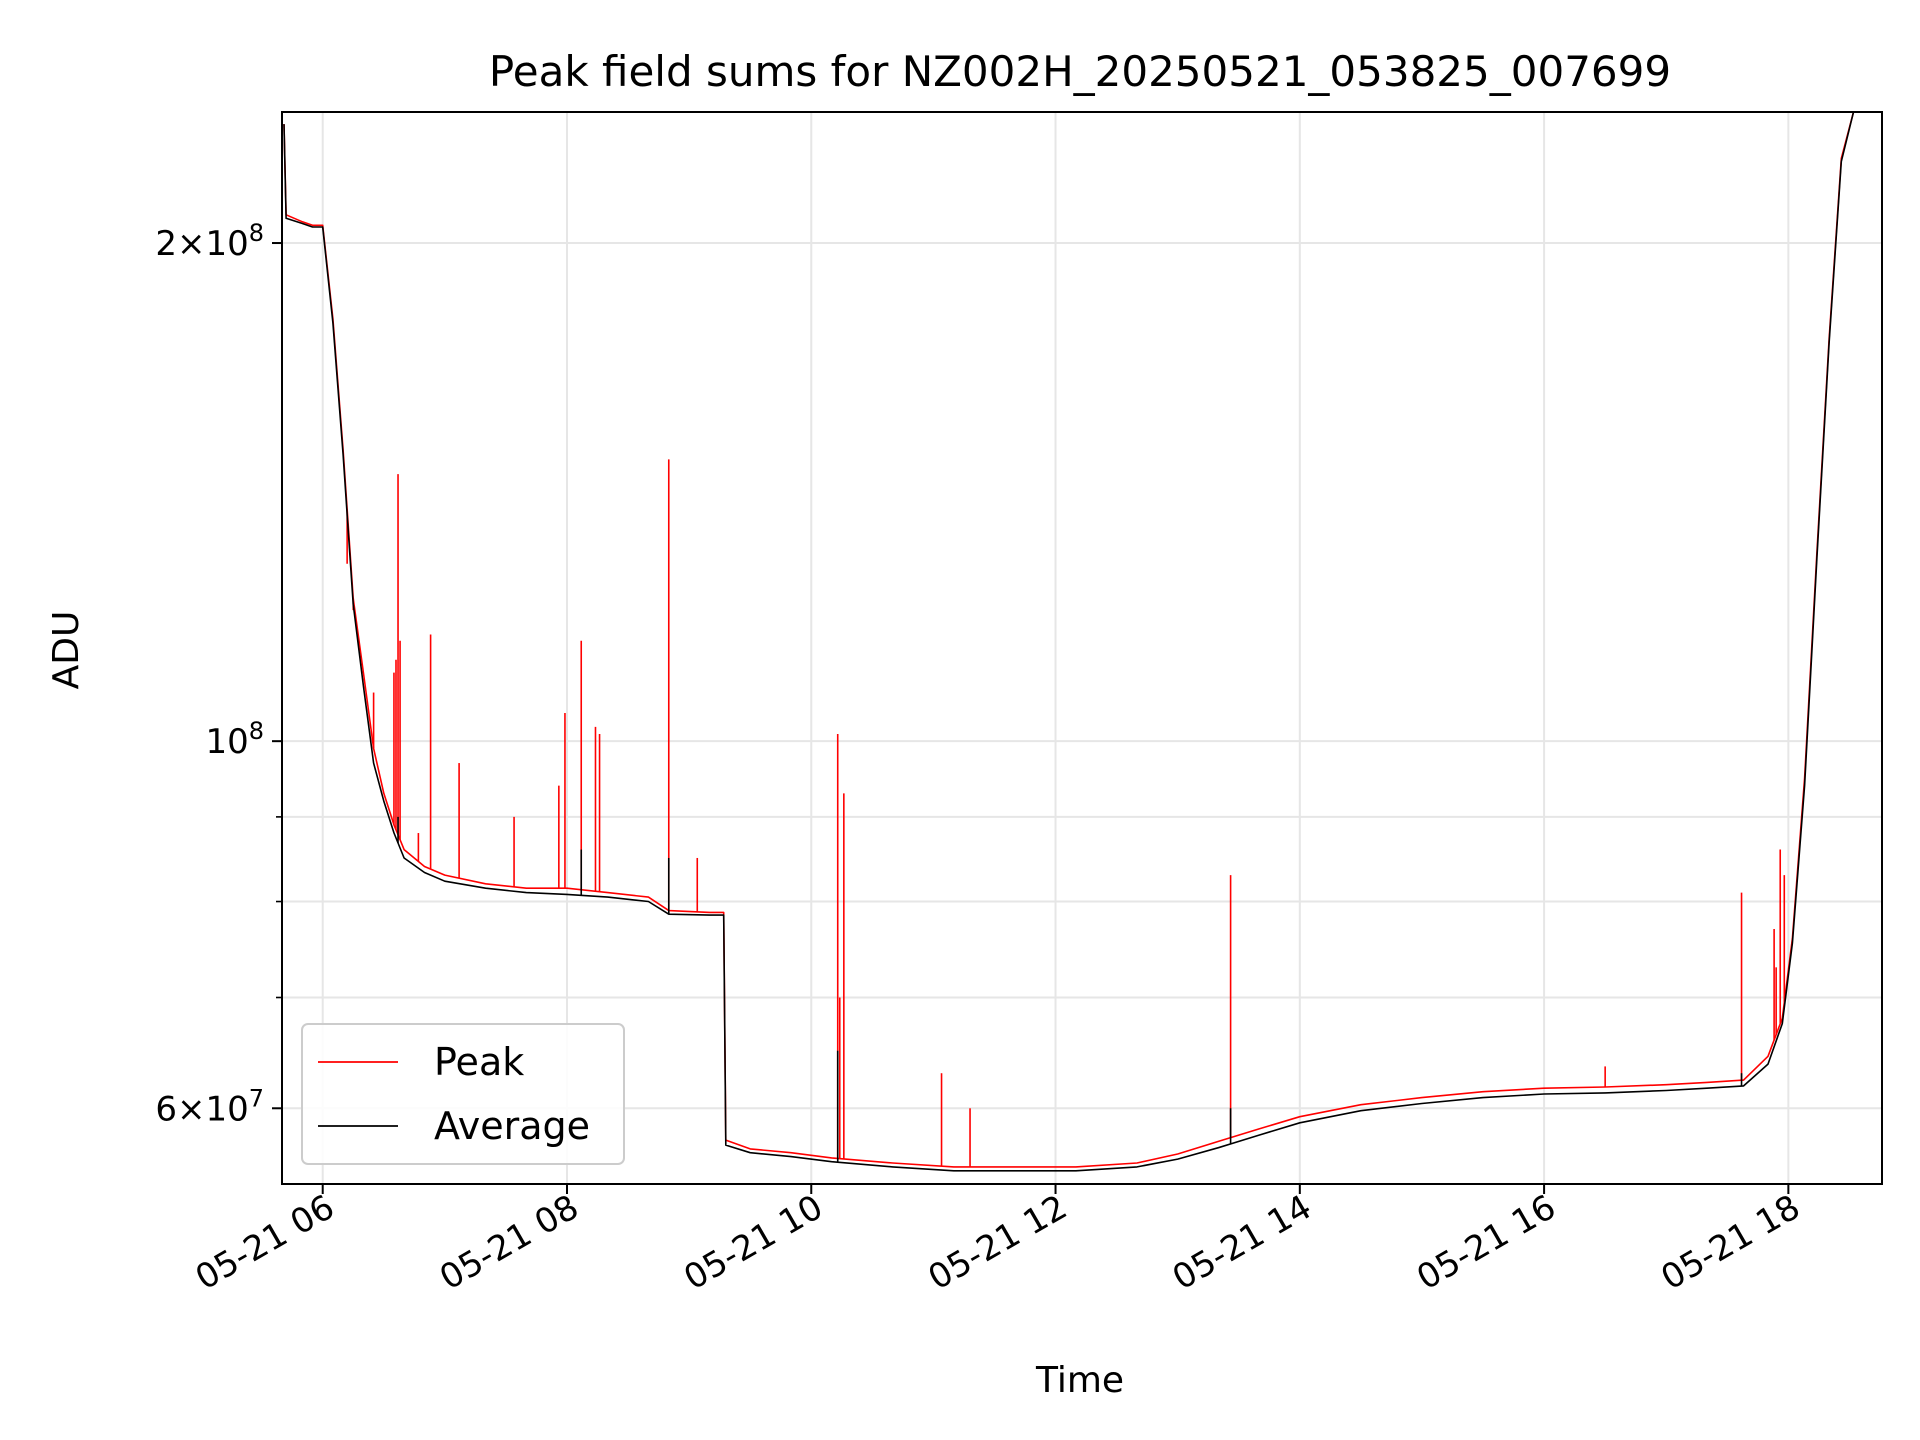  I want to click on legend-box, so click(463, 1094).